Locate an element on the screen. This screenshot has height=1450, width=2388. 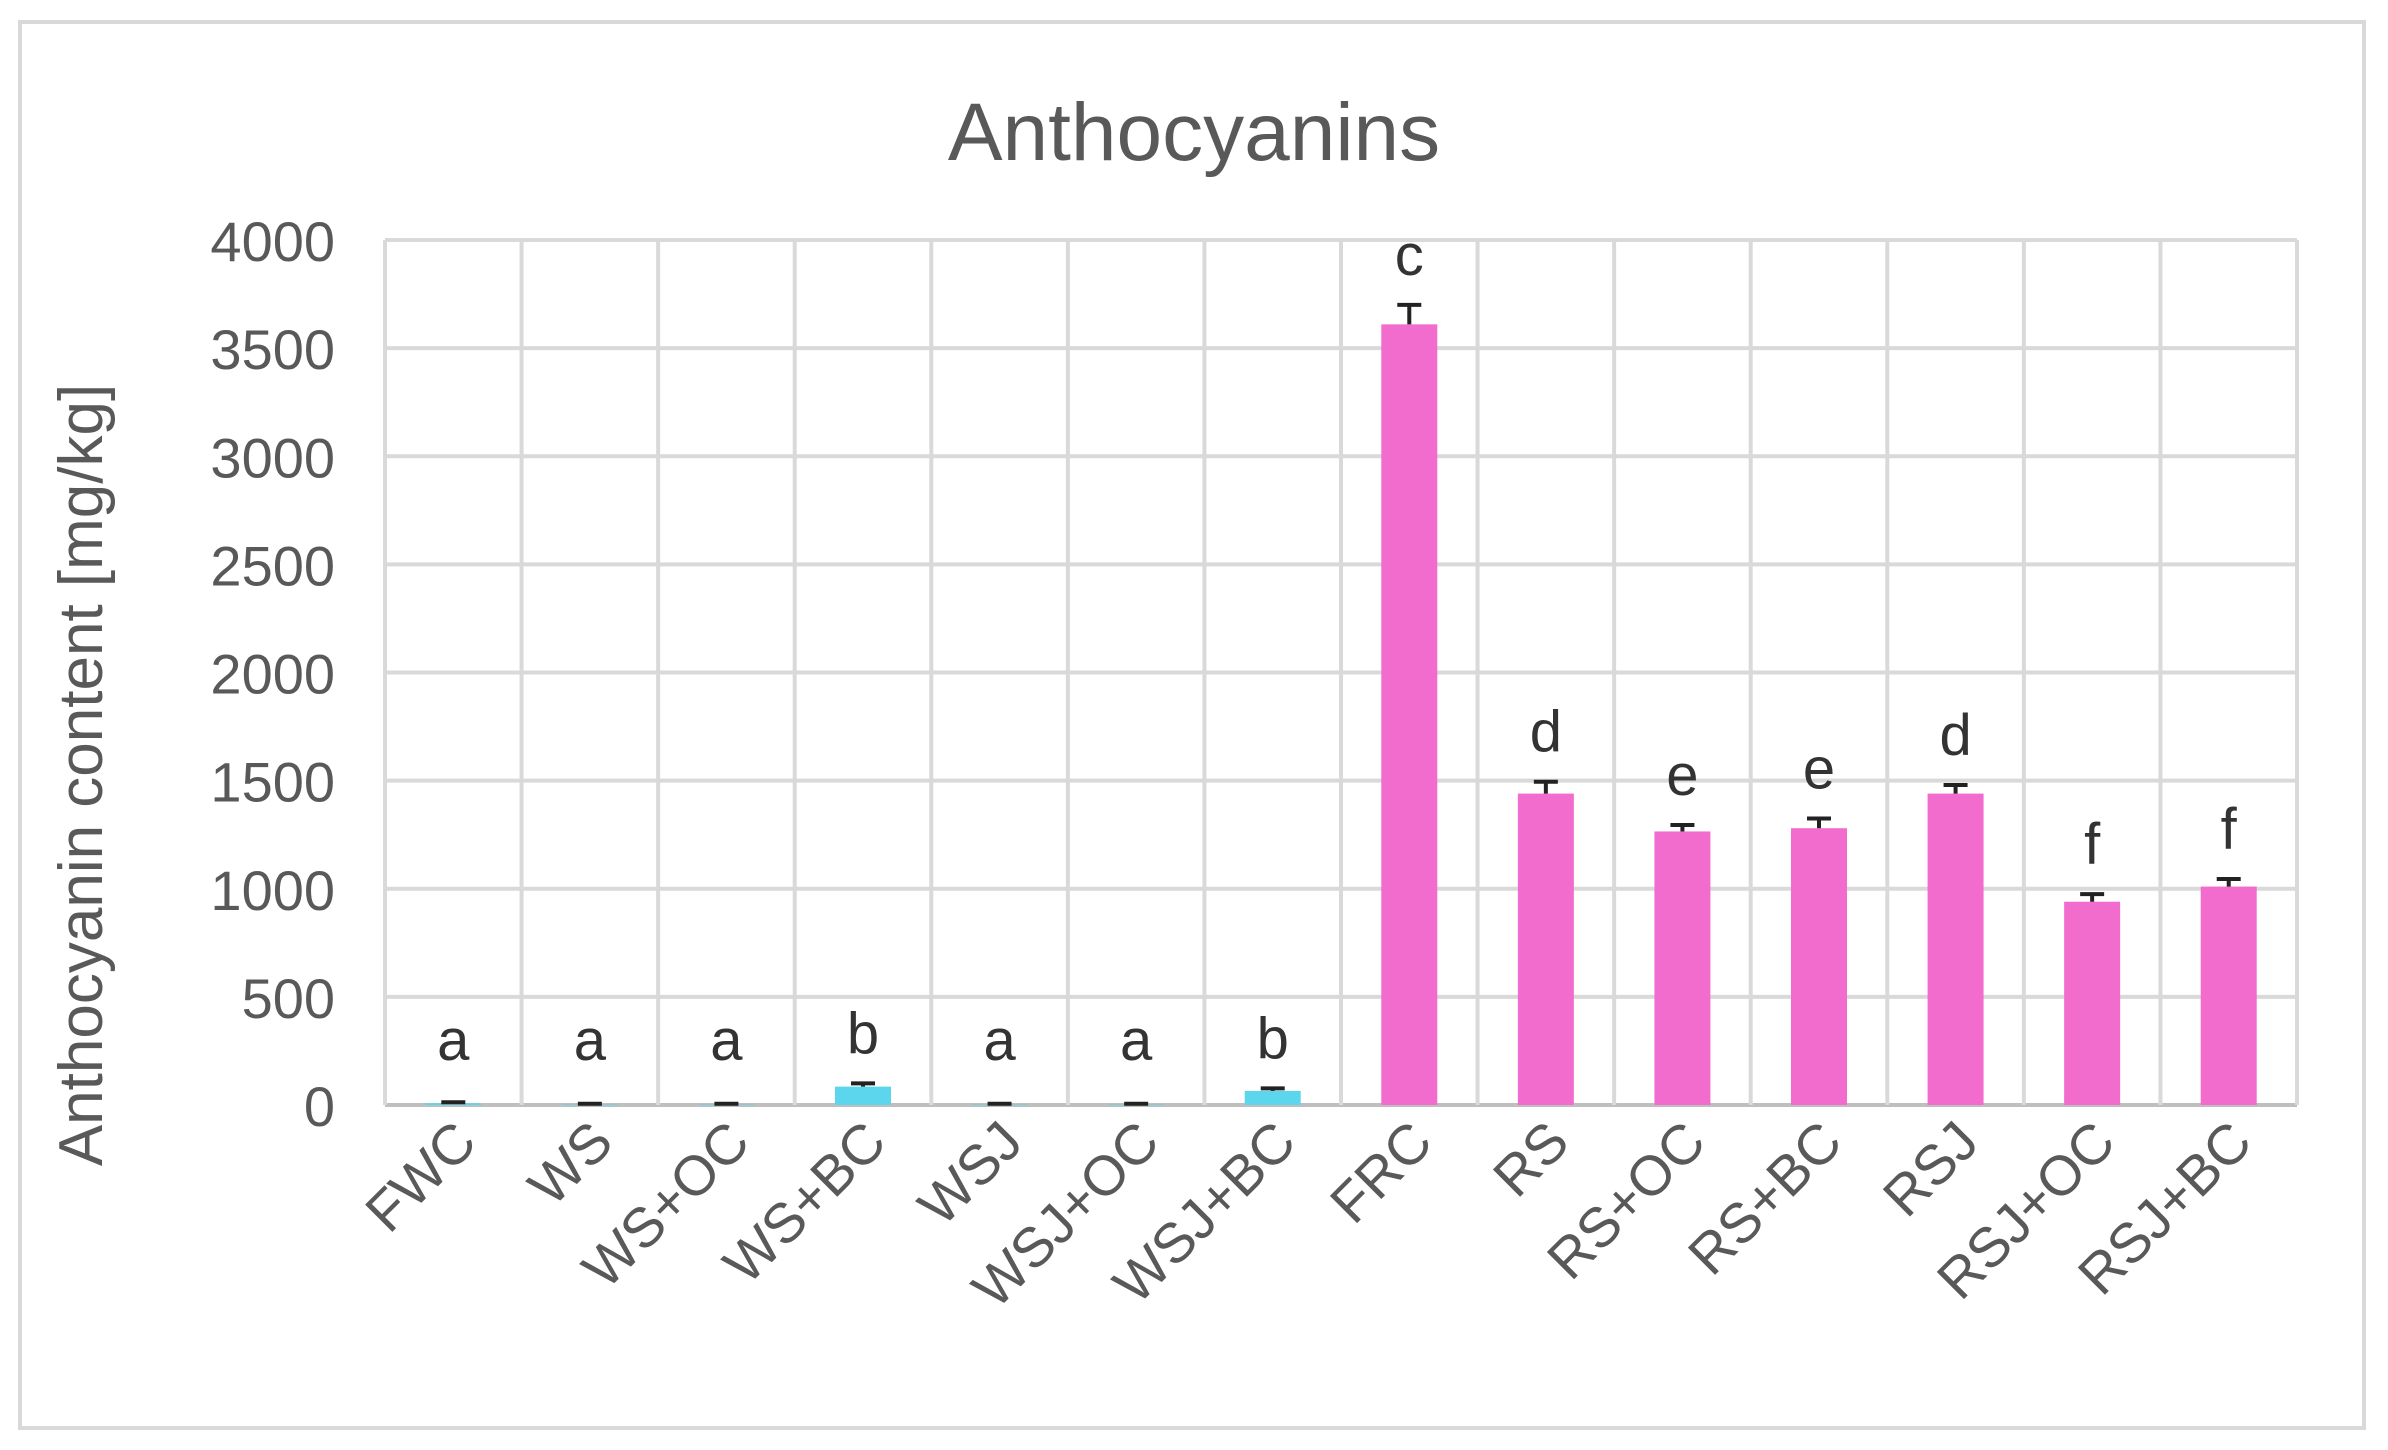
y-tick-labels: 0 500 1000 1500 2000 2500 3000 3500 4000 is located at coordinates (272, 674).